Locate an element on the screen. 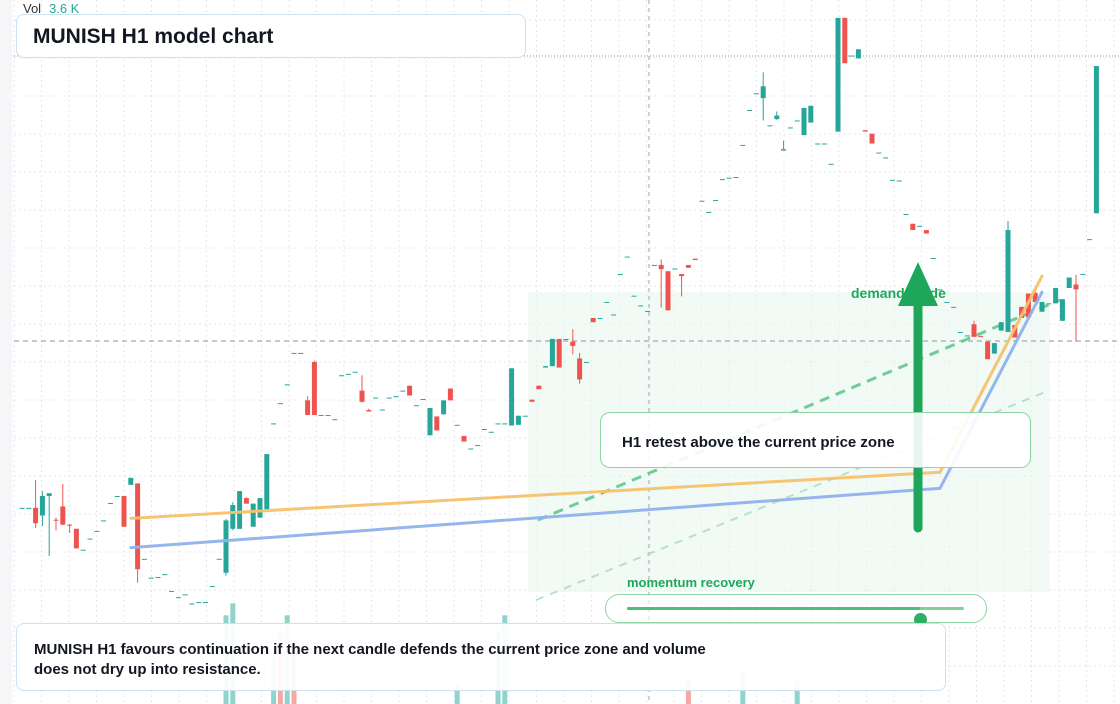 This screenshot has height=704, width=1120. momentum-slider-track is located at coordinates (795, 616).